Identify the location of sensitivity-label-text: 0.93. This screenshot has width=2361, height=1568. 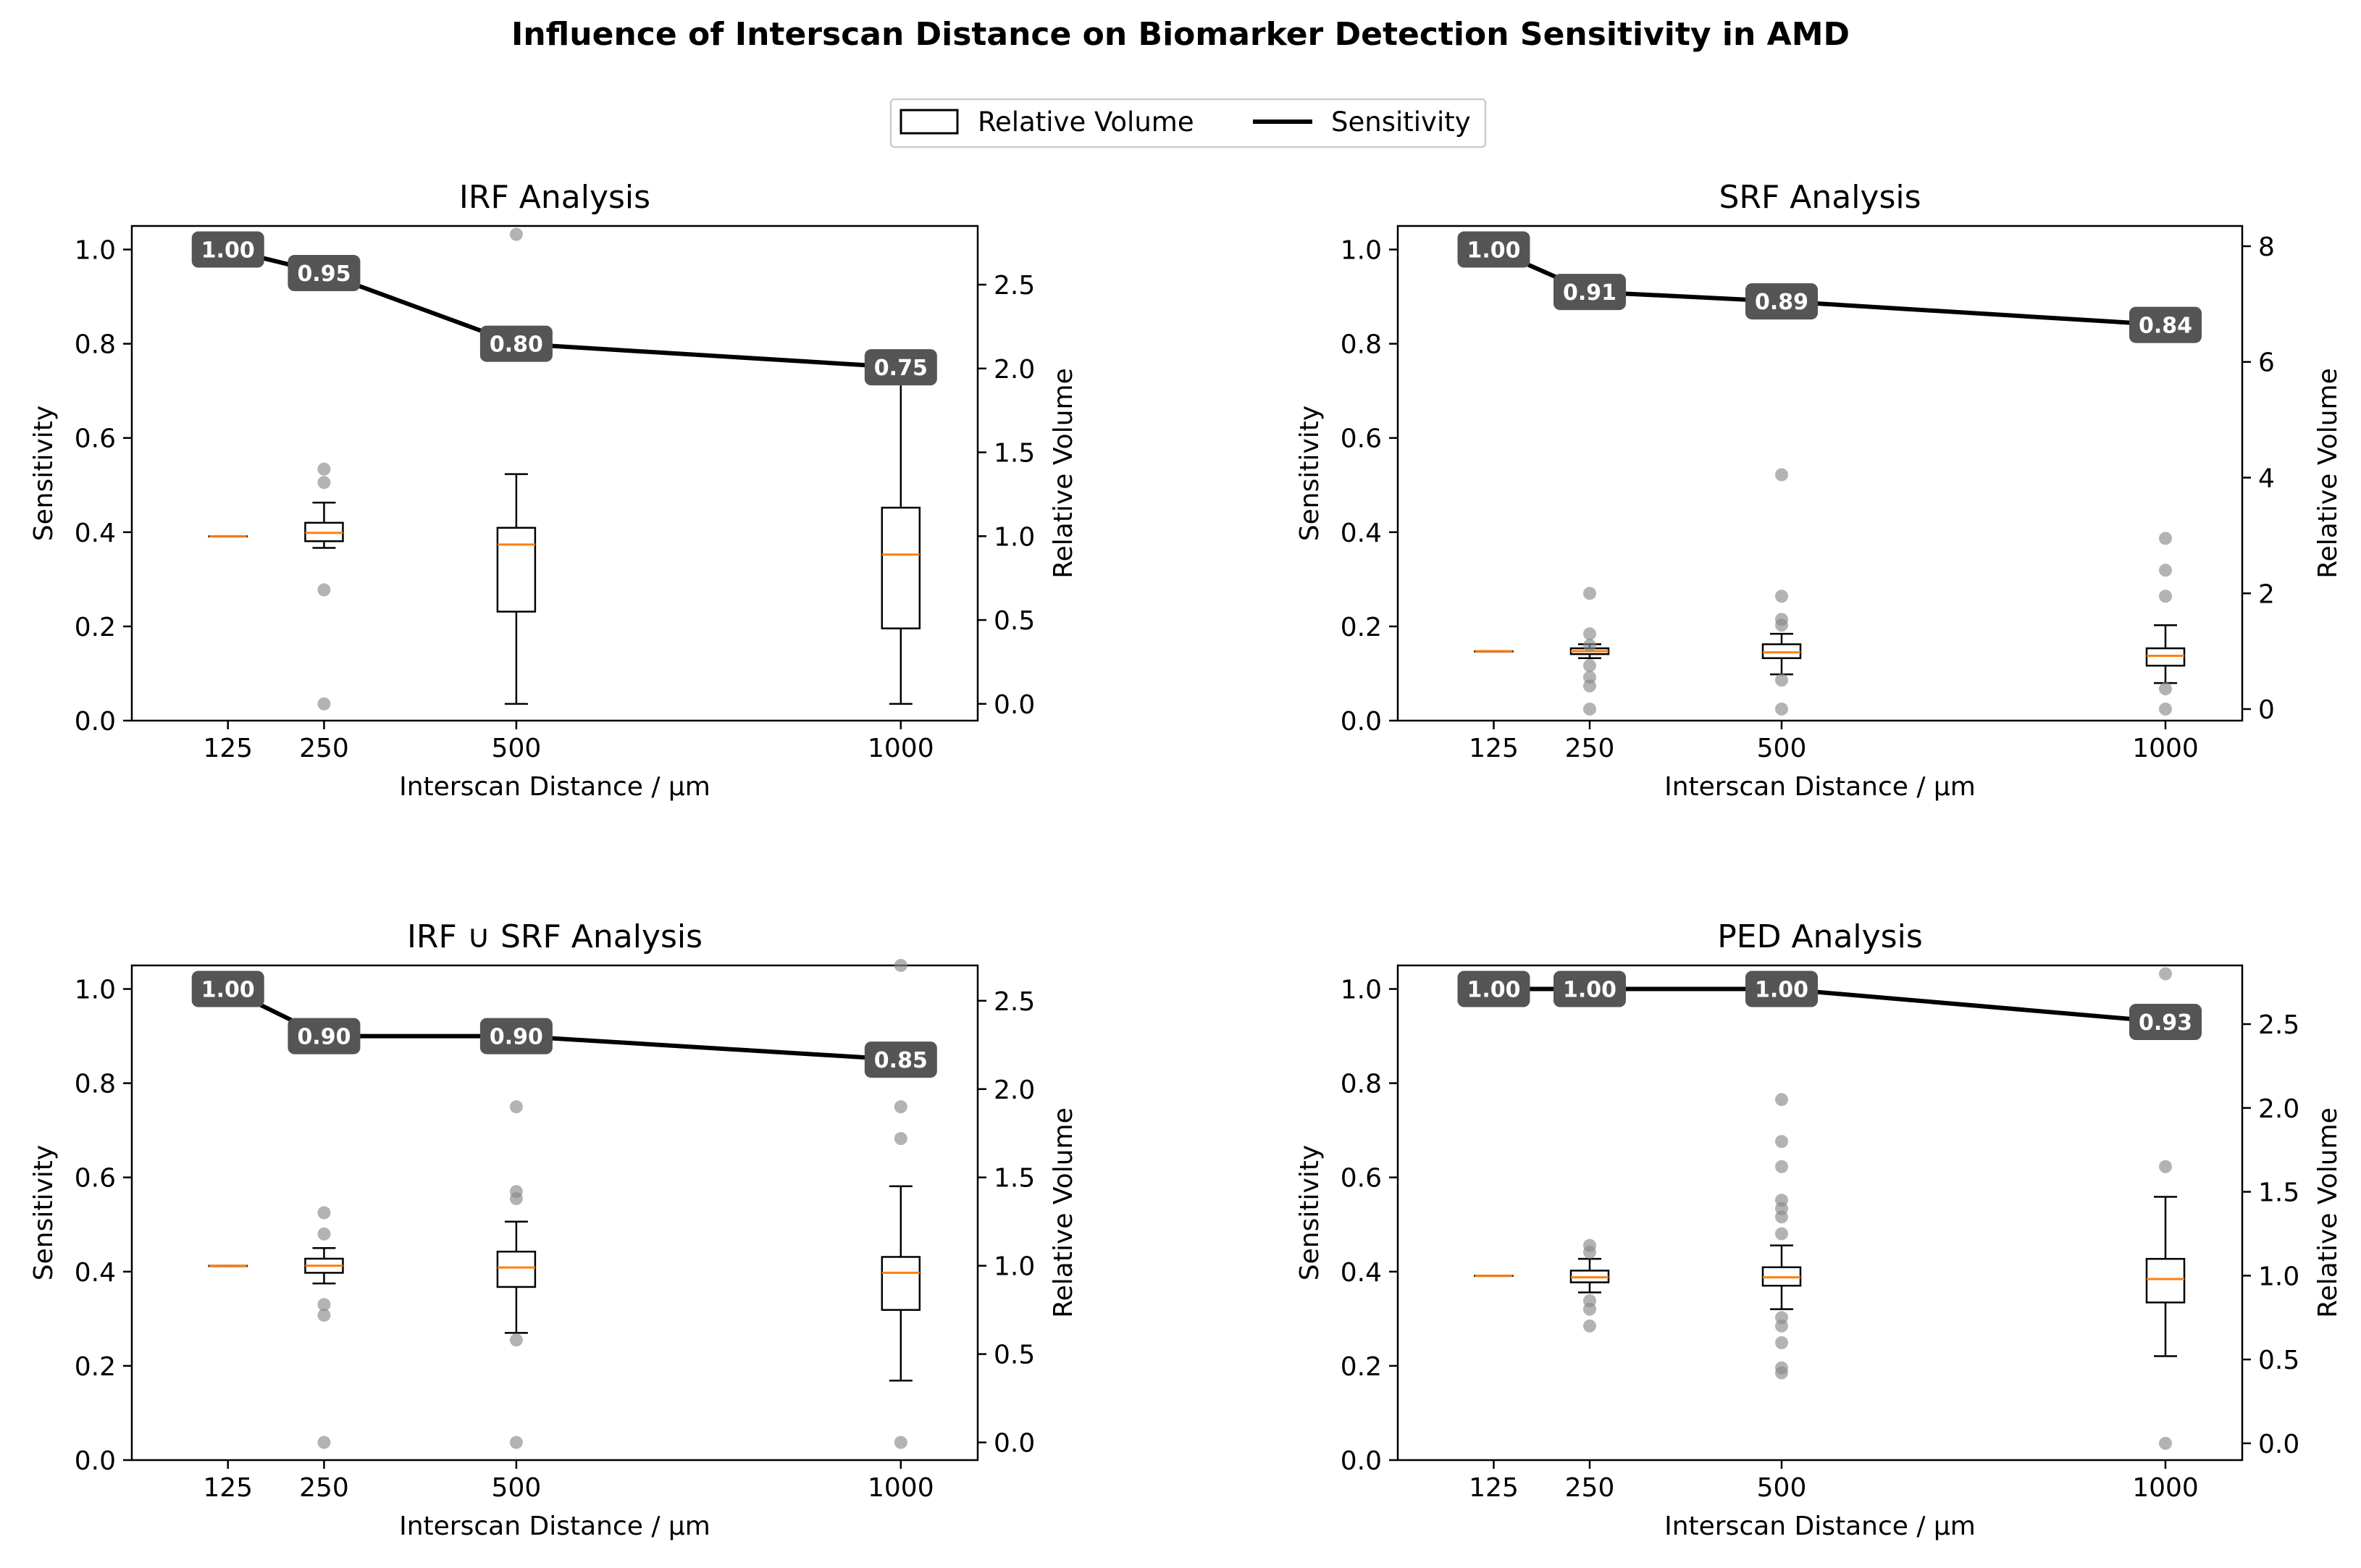
(2165, 1023).